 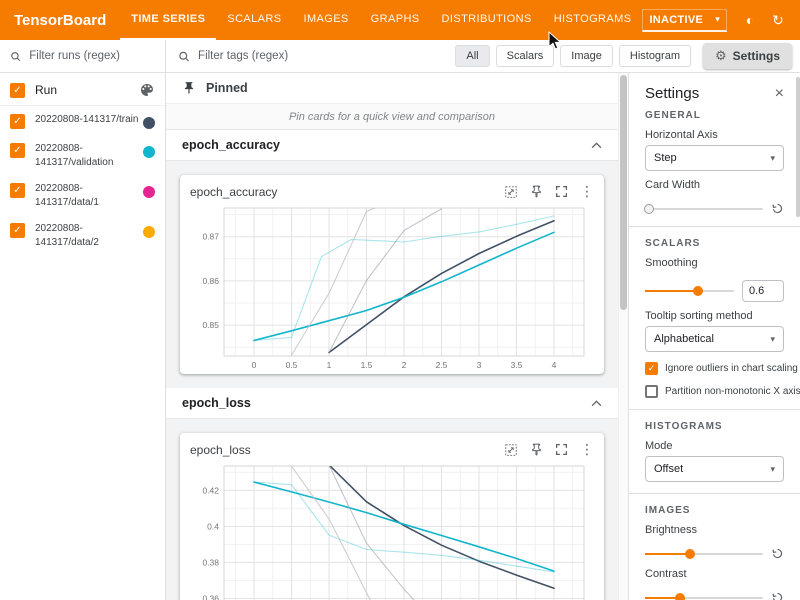 What do you see at coordinates (651, 368) in the screenshot?
I see `ignore-outliers-checkbox: ✓` at bounding box center [651, 368].